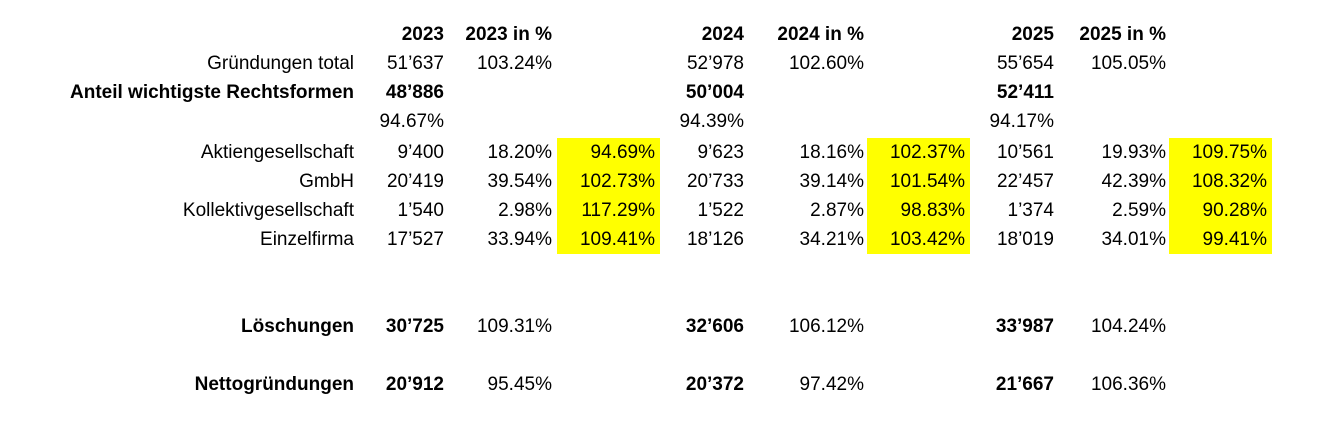 The width and height of the screenshot is (1326, 432). Describe the element at coordinates (608, 210) in the screenshot. I see `cell-kollektiv-2023-growth: 117.29%` at that location.